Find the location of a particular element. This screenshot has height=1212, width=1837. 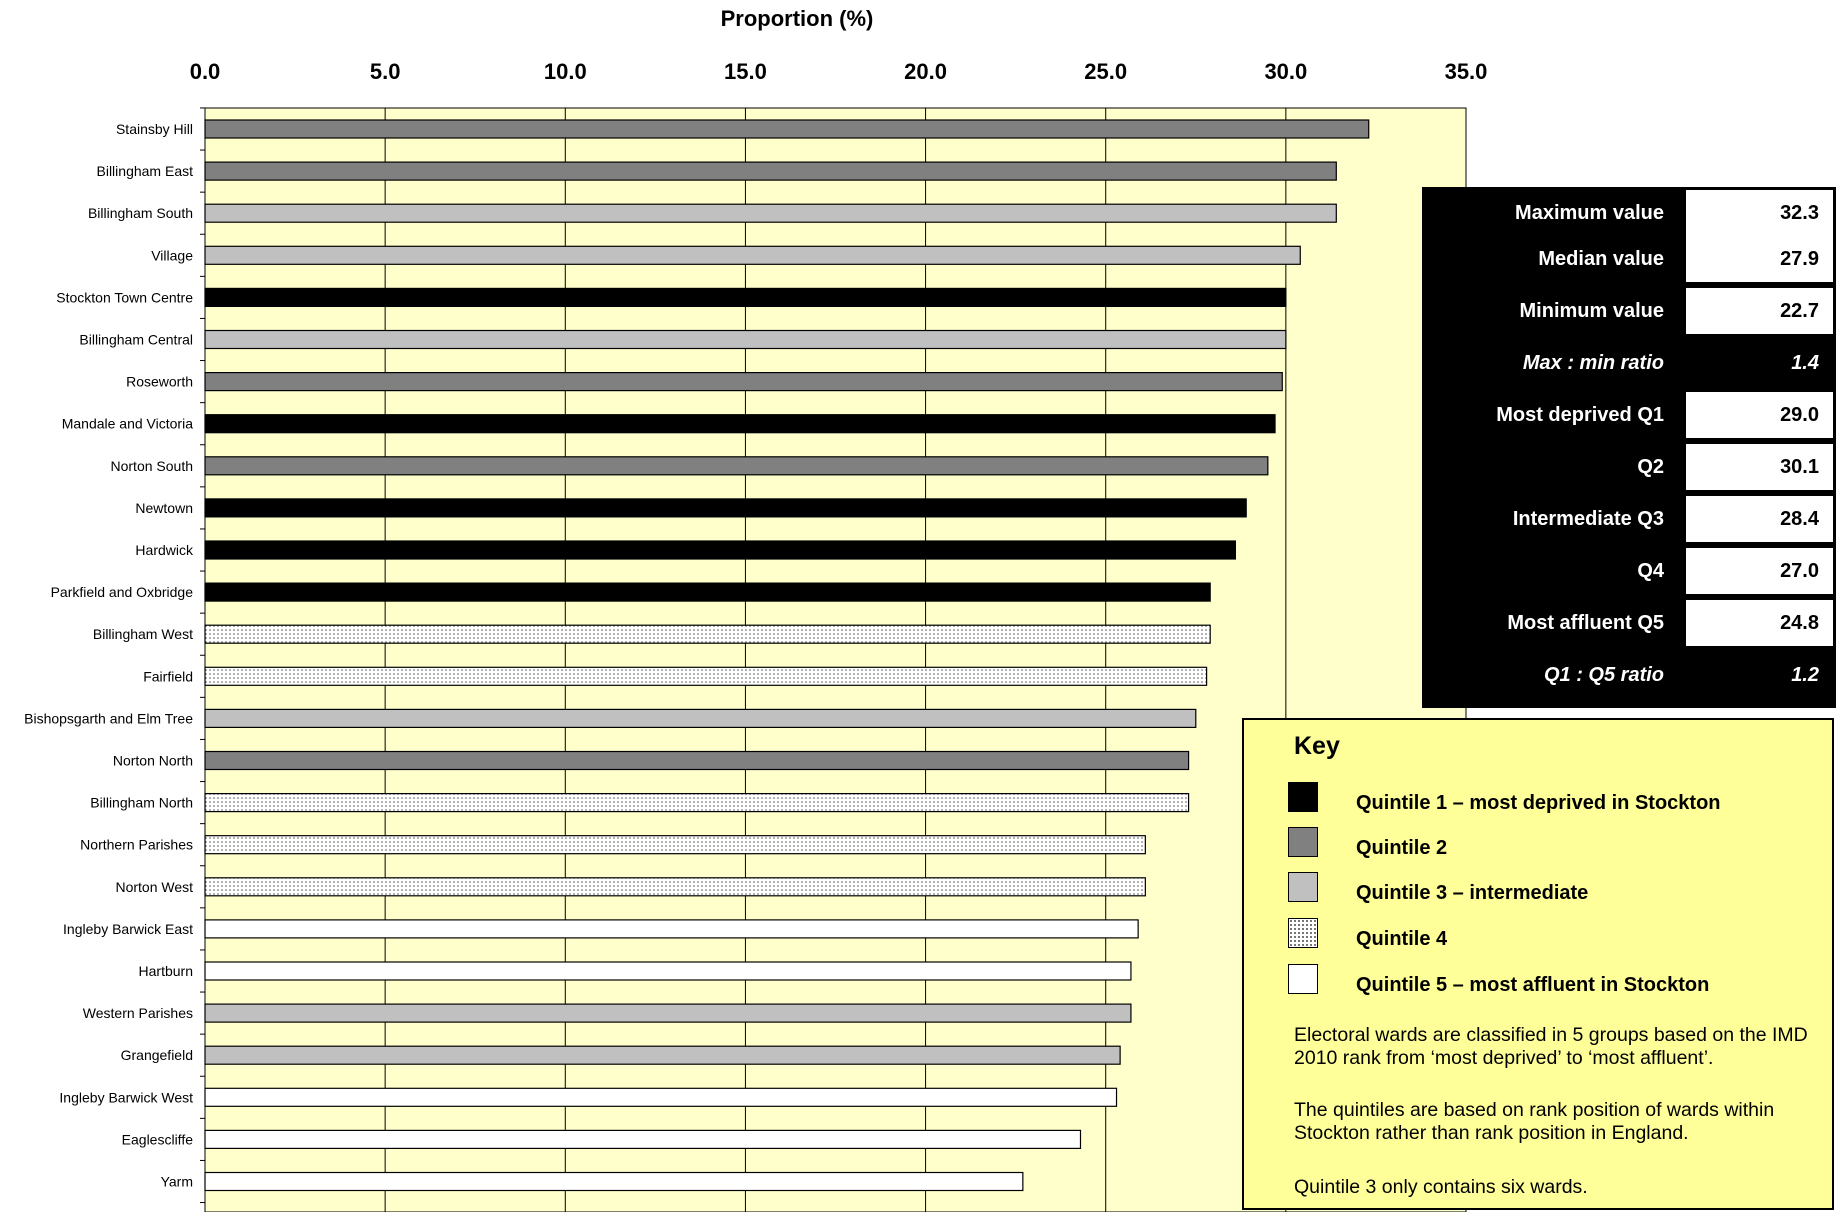

category-label: Fairfield is located at coordinates (168, 676).